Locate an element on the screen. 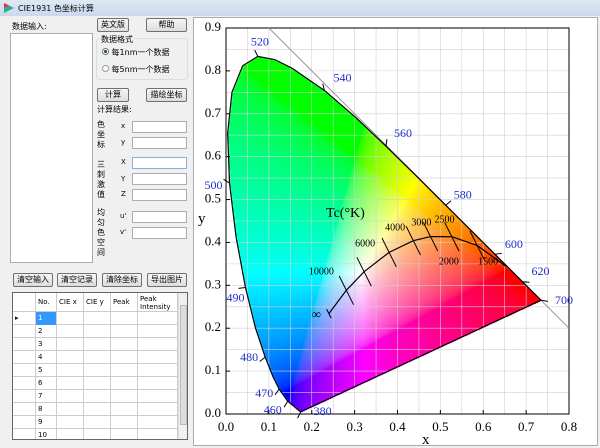  cell-no: 10 is located at coordinates (46, 434).